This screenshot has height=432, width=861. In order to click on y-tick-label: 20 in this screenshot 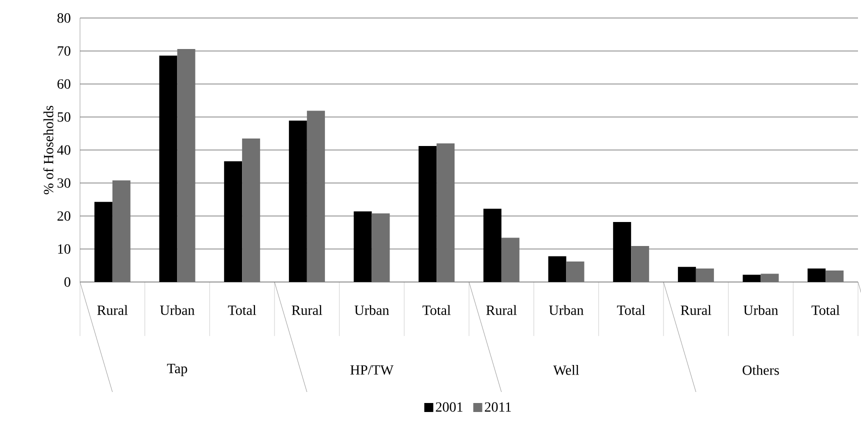, I will do `click(63, 216)`.